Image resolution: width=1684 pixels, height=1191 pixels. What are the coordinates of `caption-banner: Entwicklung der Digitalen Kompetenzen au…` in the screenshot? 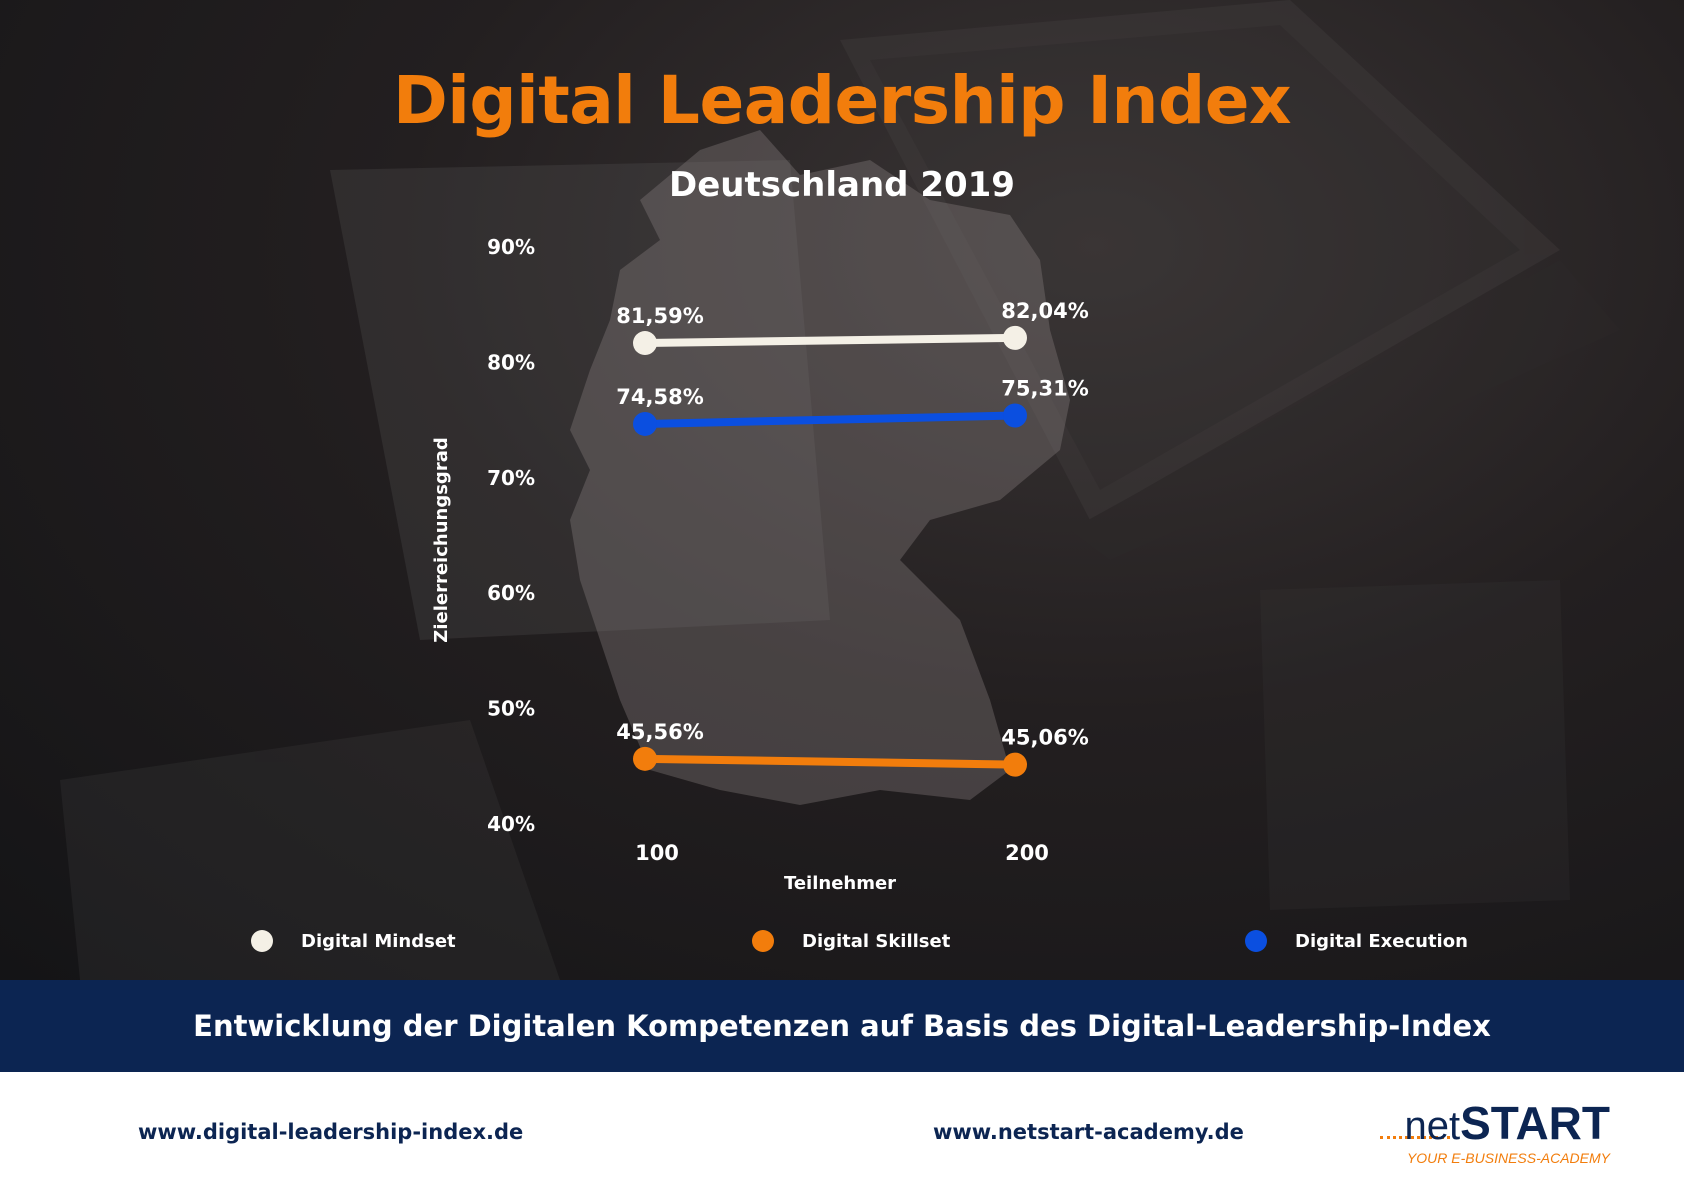 It's located at (842, 1026).